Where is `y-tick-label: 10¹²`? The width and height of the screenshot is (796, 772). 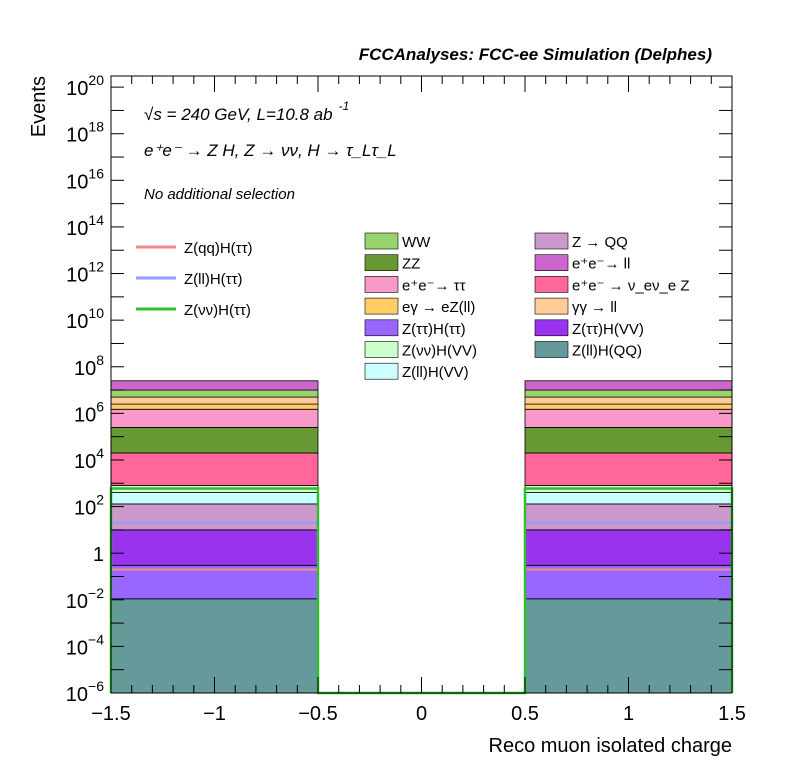
y-tick-label: 10¹² is located at coordinates (85, 273).